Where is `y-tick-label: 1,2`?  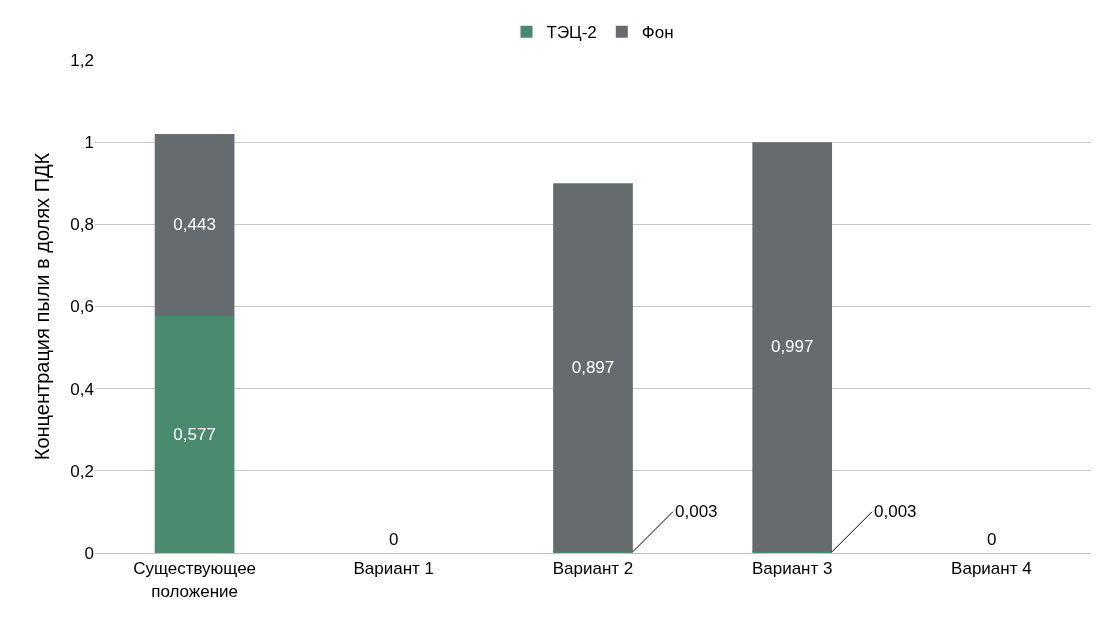 y-tick-label: 1,2 is located at coordinates (82, 60).